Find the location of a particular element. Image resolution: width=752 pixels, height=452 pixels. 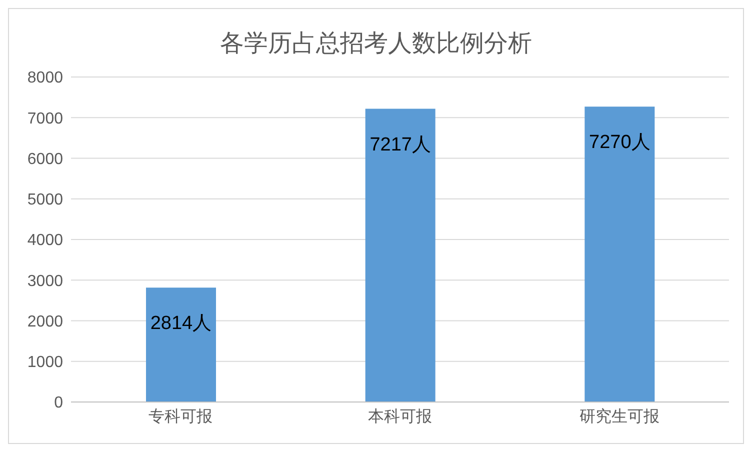

x-tick-label: 研究生可报 is located at coordinates (619, 416).